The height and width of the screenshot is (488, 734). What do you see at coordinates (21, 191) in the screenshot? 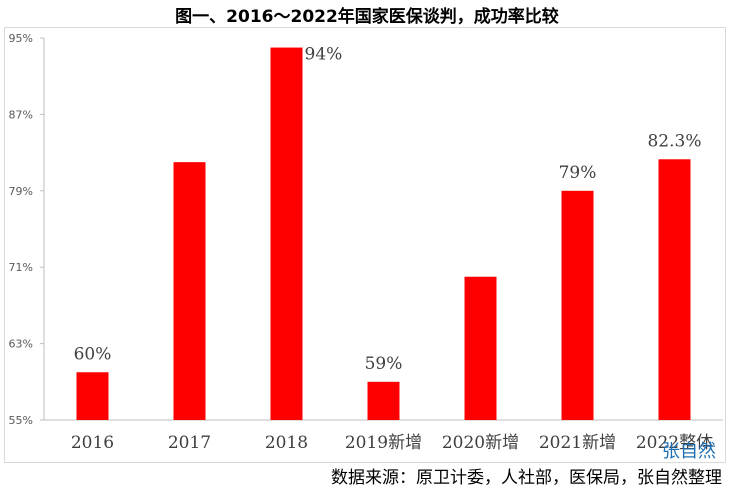
I see `y-tick-label: 79%` at bounding box center [21, 191].